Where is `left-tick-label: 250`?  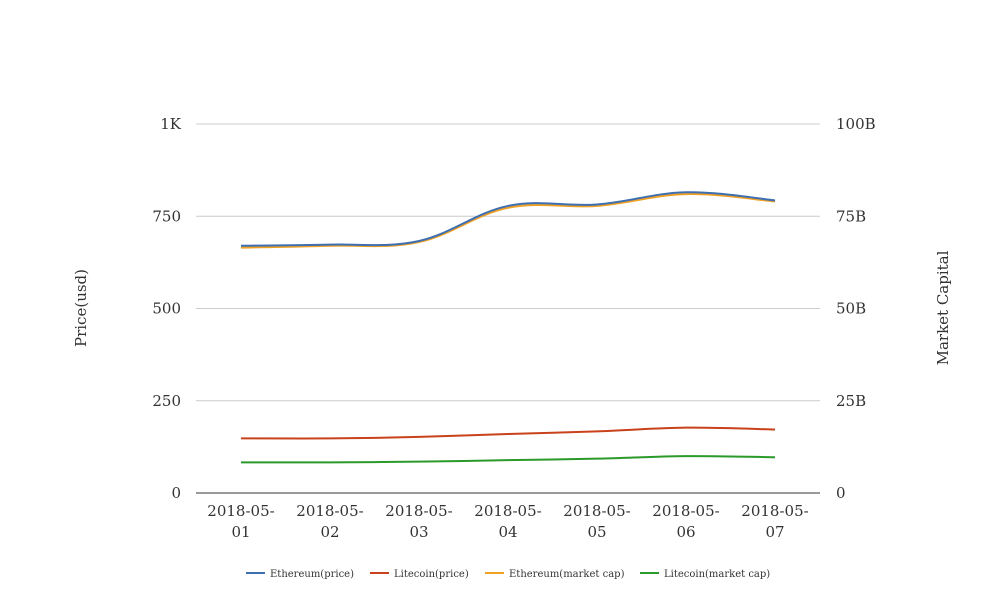
left-tick-label: 250 is located at coordinates (166, 401).